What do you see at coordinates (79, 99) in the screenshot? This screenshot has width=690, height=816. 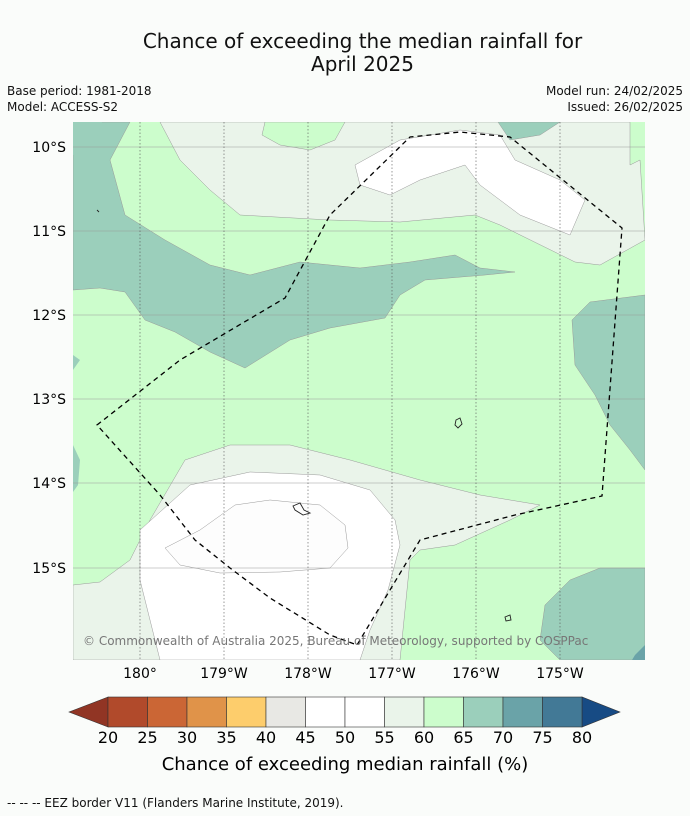 I see `meta-left: Base period: 1981-2018 Model: ACCESS-S2` at bounding box center [79, 99].